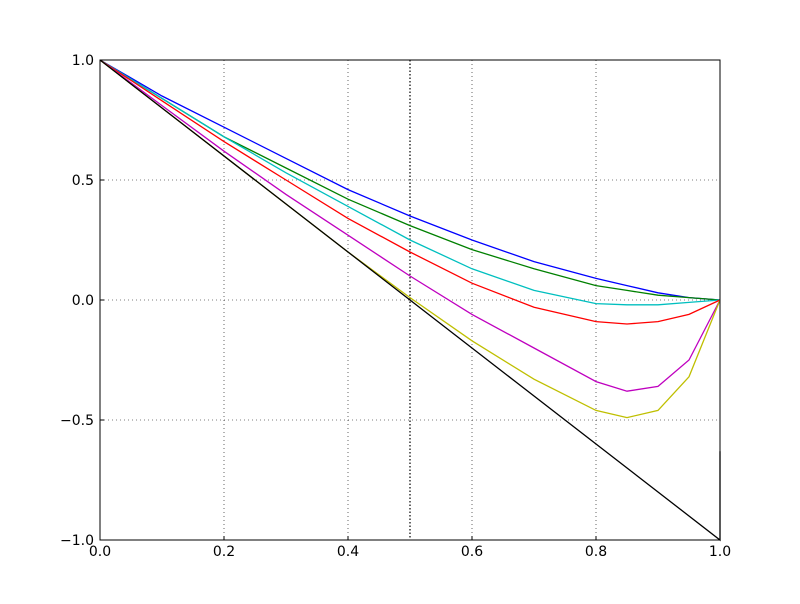 The width and height of the screenshot is (800, 604). What do you see at coordinates (83, 301) in the screenshot?
I see `y-tick-label: 0.0` at bounding box center [83, 301].